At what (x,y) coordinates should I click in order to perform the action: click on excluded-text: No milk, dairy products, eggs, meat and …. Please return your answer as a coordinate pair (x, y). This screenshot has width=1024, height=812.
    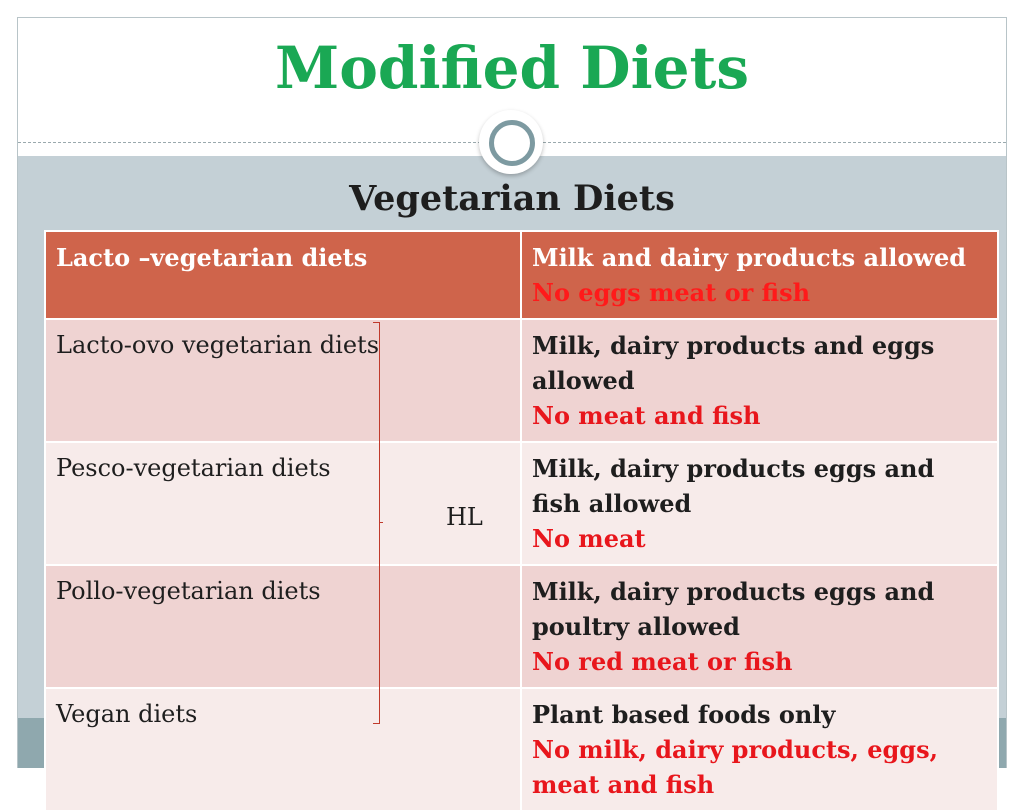
    Looking at the image, I should click on (735, 767).